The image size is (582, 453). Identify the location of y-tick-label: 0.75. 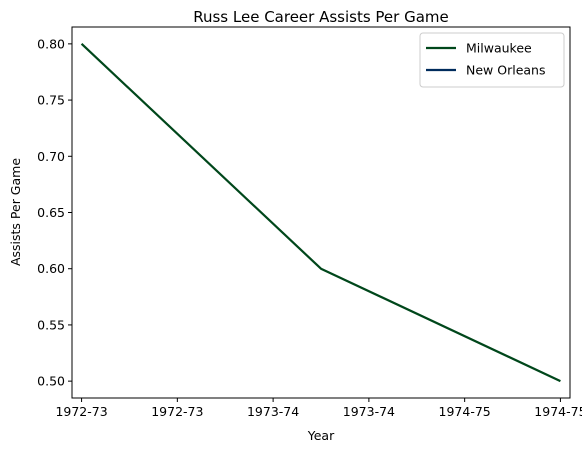
(51, 100).